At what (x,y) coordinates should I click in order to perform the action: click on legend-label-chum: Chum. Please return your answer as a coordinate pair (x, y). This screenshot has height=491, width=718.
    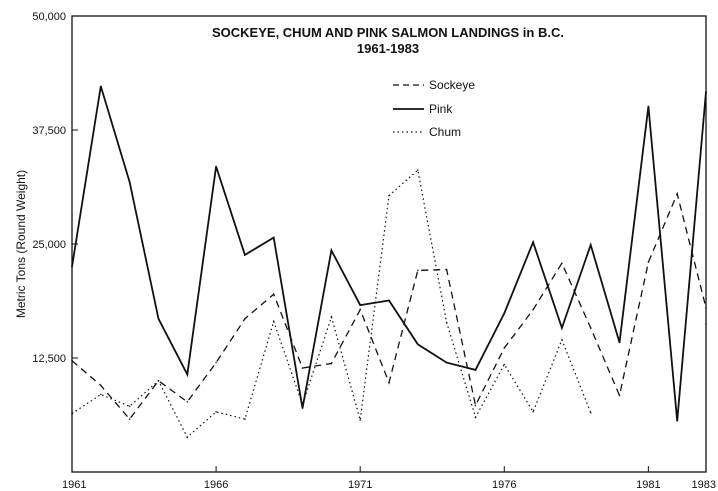
    Looking at the image, I should click on (445, 132).